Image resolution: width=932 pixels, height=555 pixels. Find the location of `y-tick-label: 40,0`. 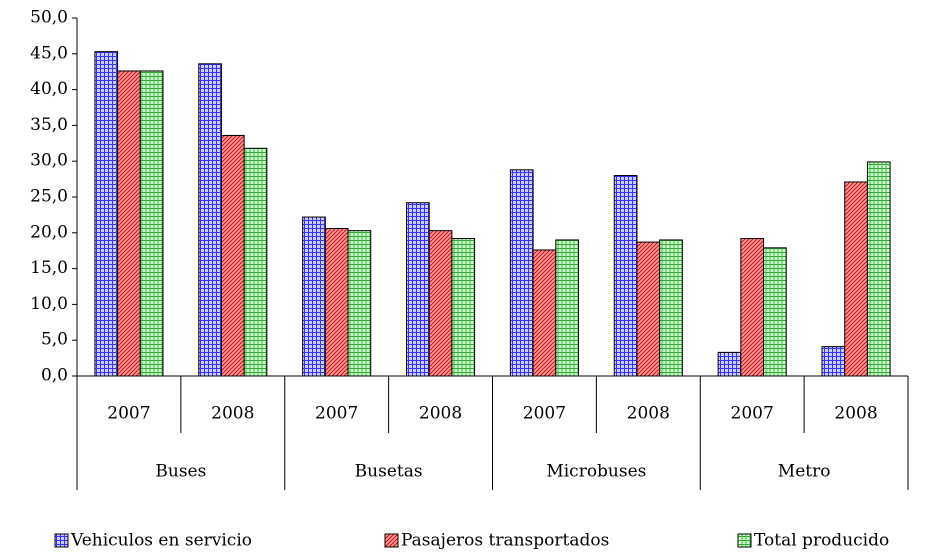

y-tick-label: 40,0 is located at coordinates (49, 89).